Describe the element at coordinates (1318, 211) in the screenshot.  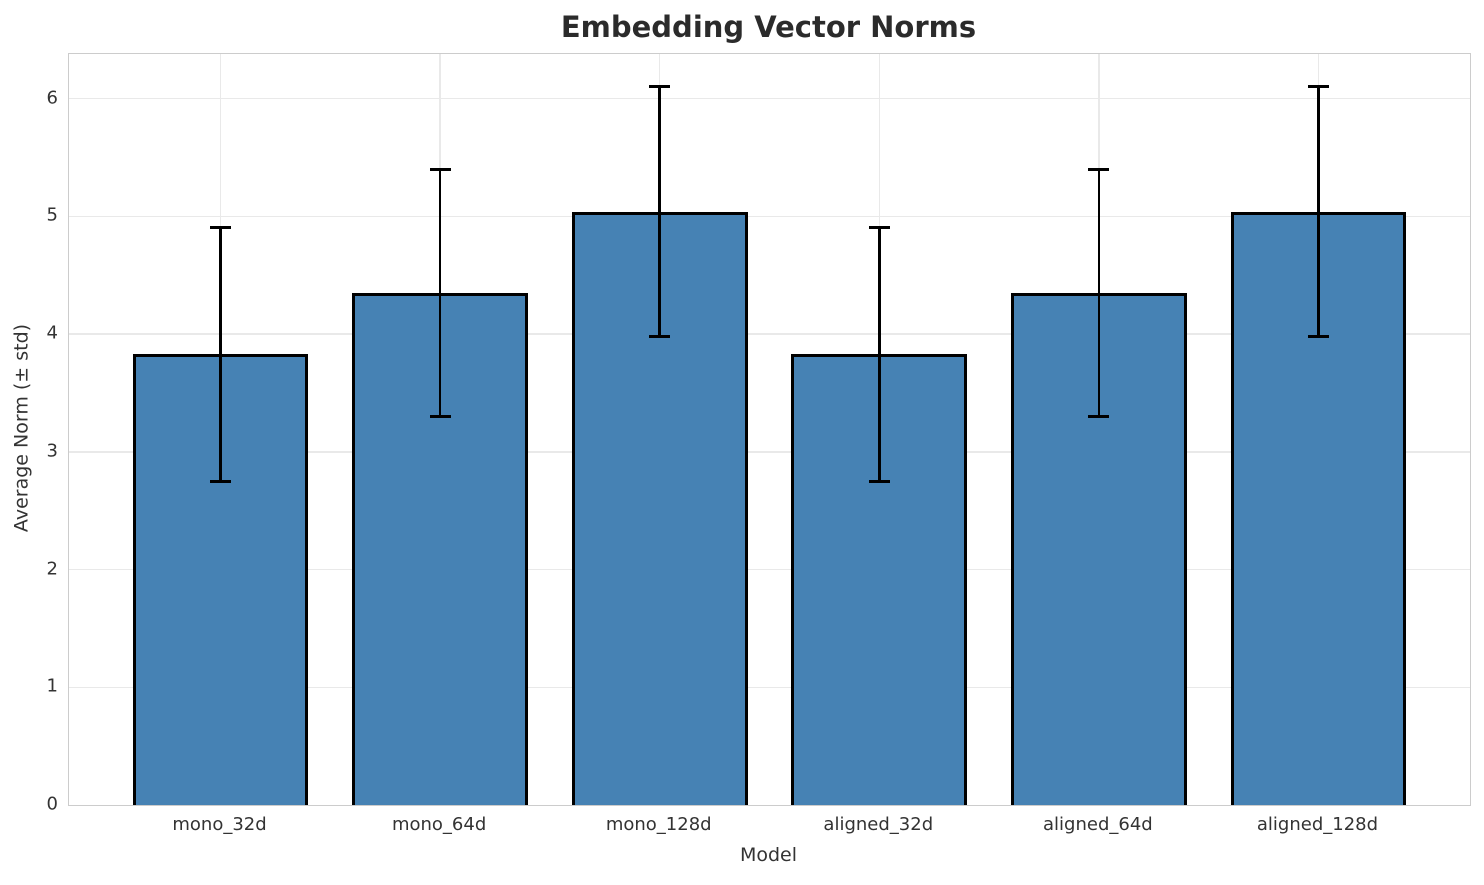
I see `error-bar-line-aligned_128d` at that location.